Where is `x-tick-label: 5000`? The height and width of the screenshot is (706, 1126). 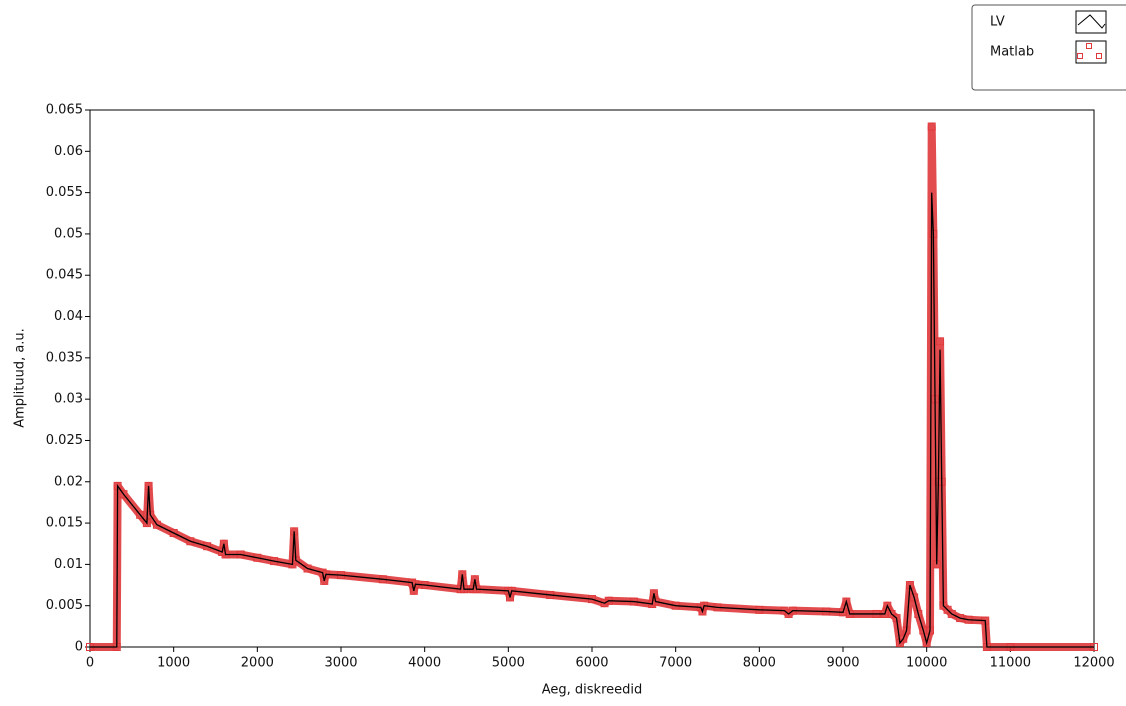 x-tick-label: 5000 is located at coordinates (508, 663).